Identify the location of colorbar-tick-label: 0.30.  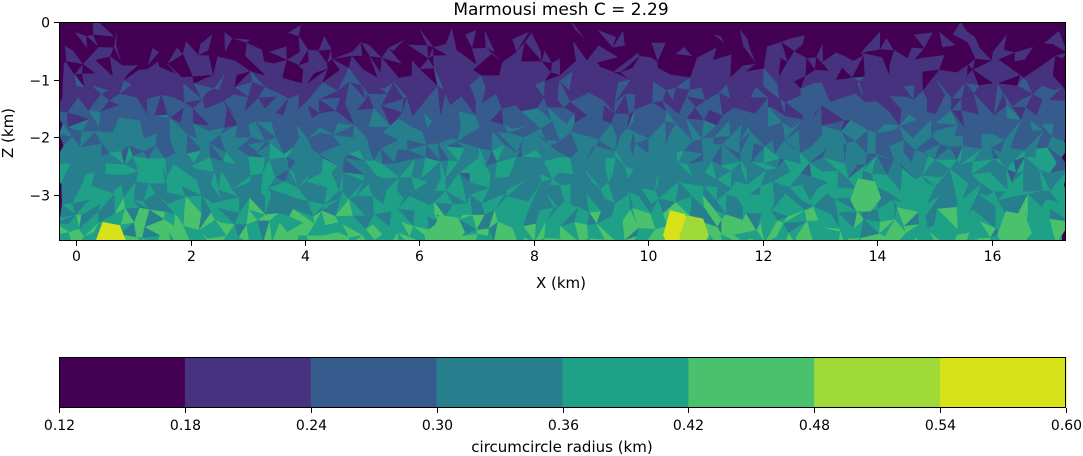
(437, 426).